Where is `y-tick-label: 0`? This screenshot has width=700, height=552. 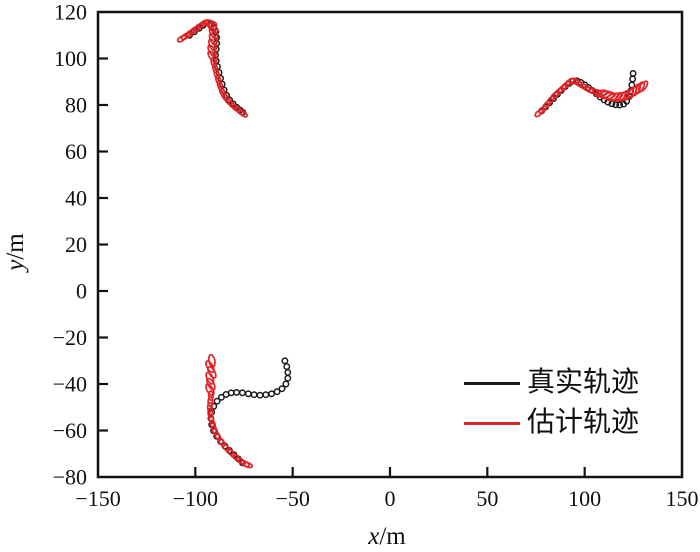
y-tick-label: 0 is located at coordinates (81, 291).